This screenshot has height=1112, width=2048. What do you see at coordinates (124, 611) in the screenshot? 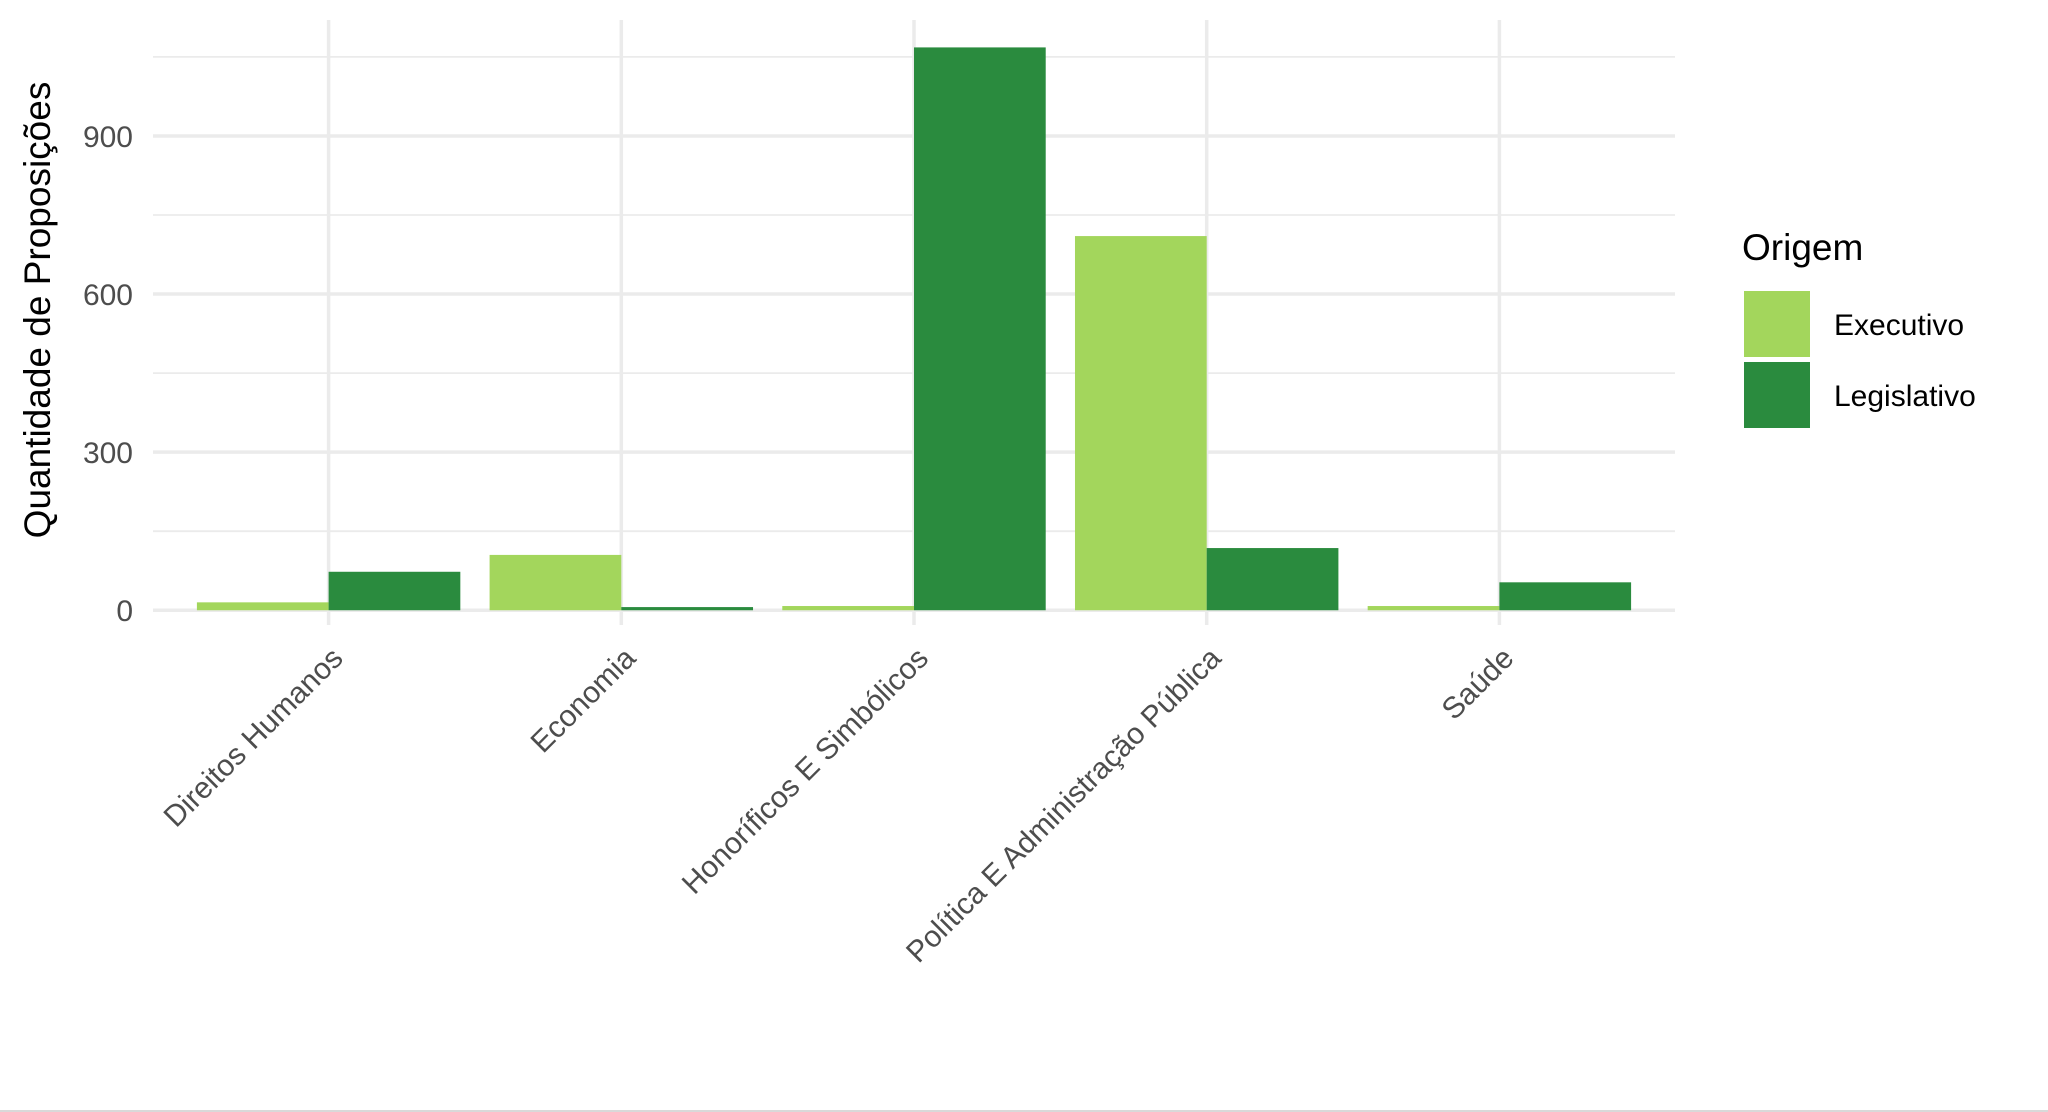
I see `y-tick-label: 0` at bounding box center [124, 611].